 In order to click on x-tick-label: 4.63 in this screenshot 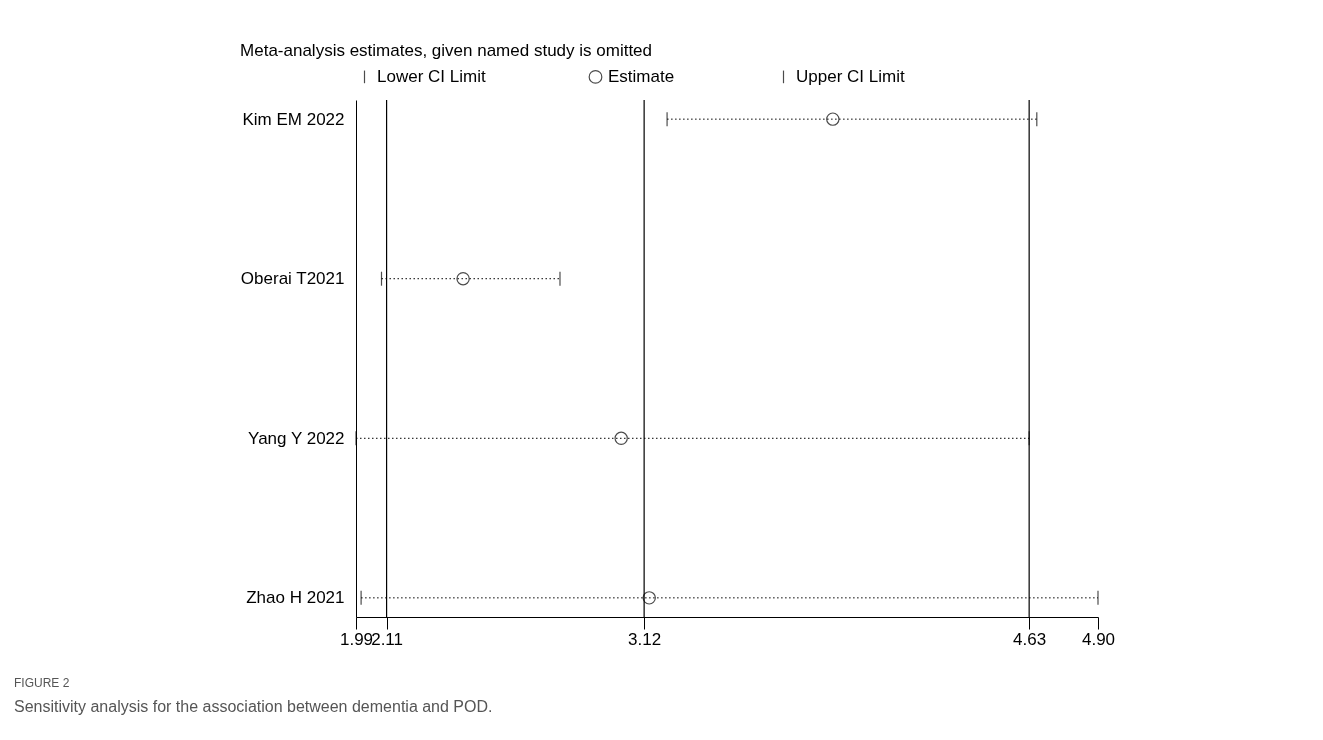, I will do `click(1030, 639)`.